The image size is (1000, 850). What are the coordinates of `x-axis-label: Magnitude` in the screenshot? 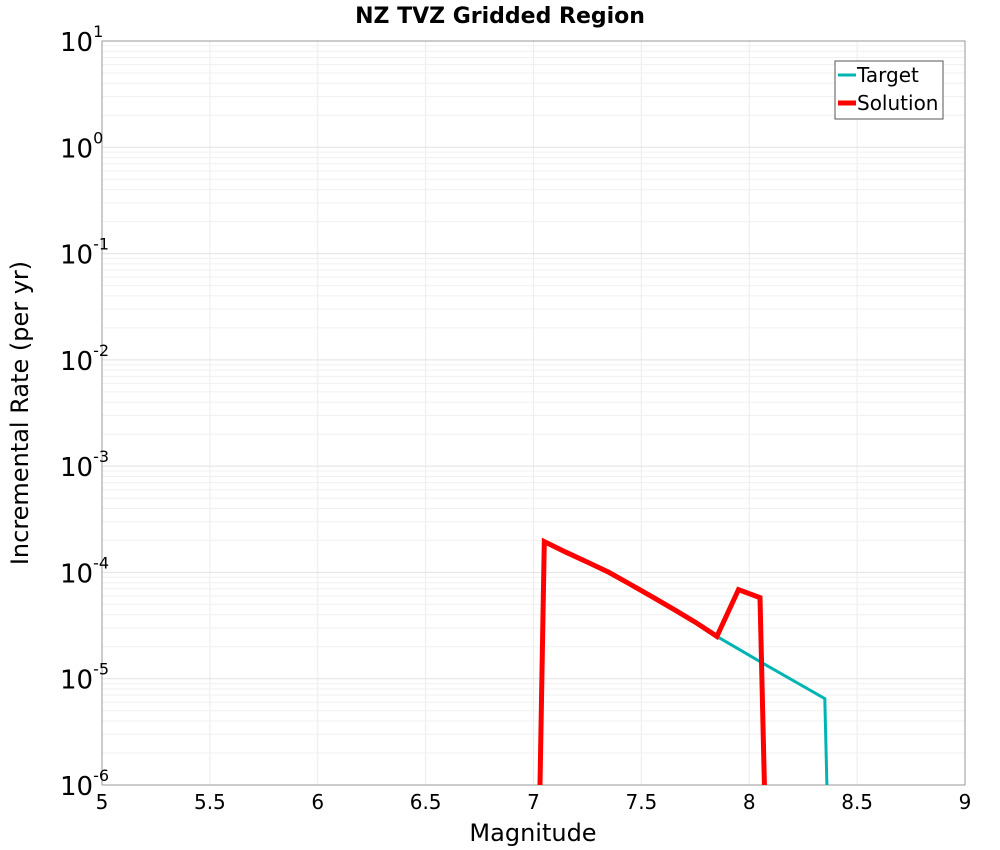 It's located at (532, 833).